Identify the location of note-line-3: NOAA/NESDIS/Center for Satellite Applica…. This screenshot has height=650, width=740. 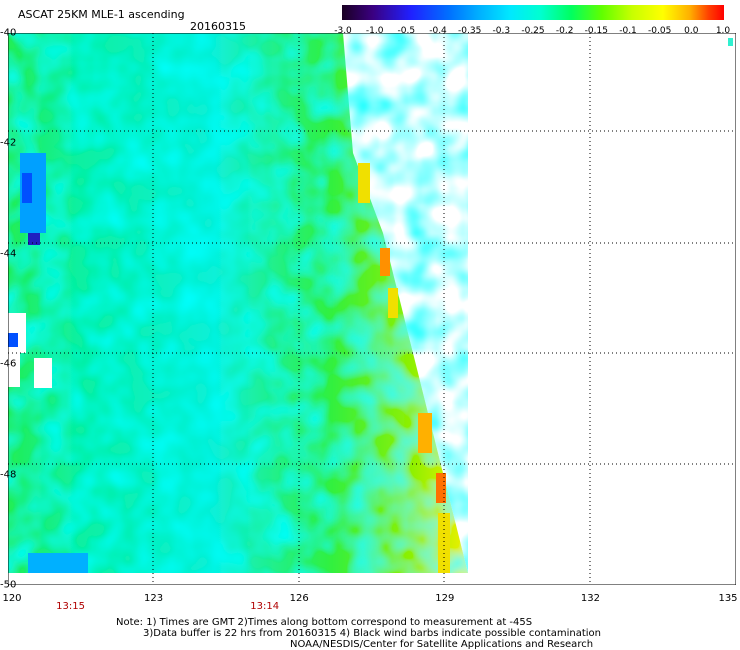
(442, 644).